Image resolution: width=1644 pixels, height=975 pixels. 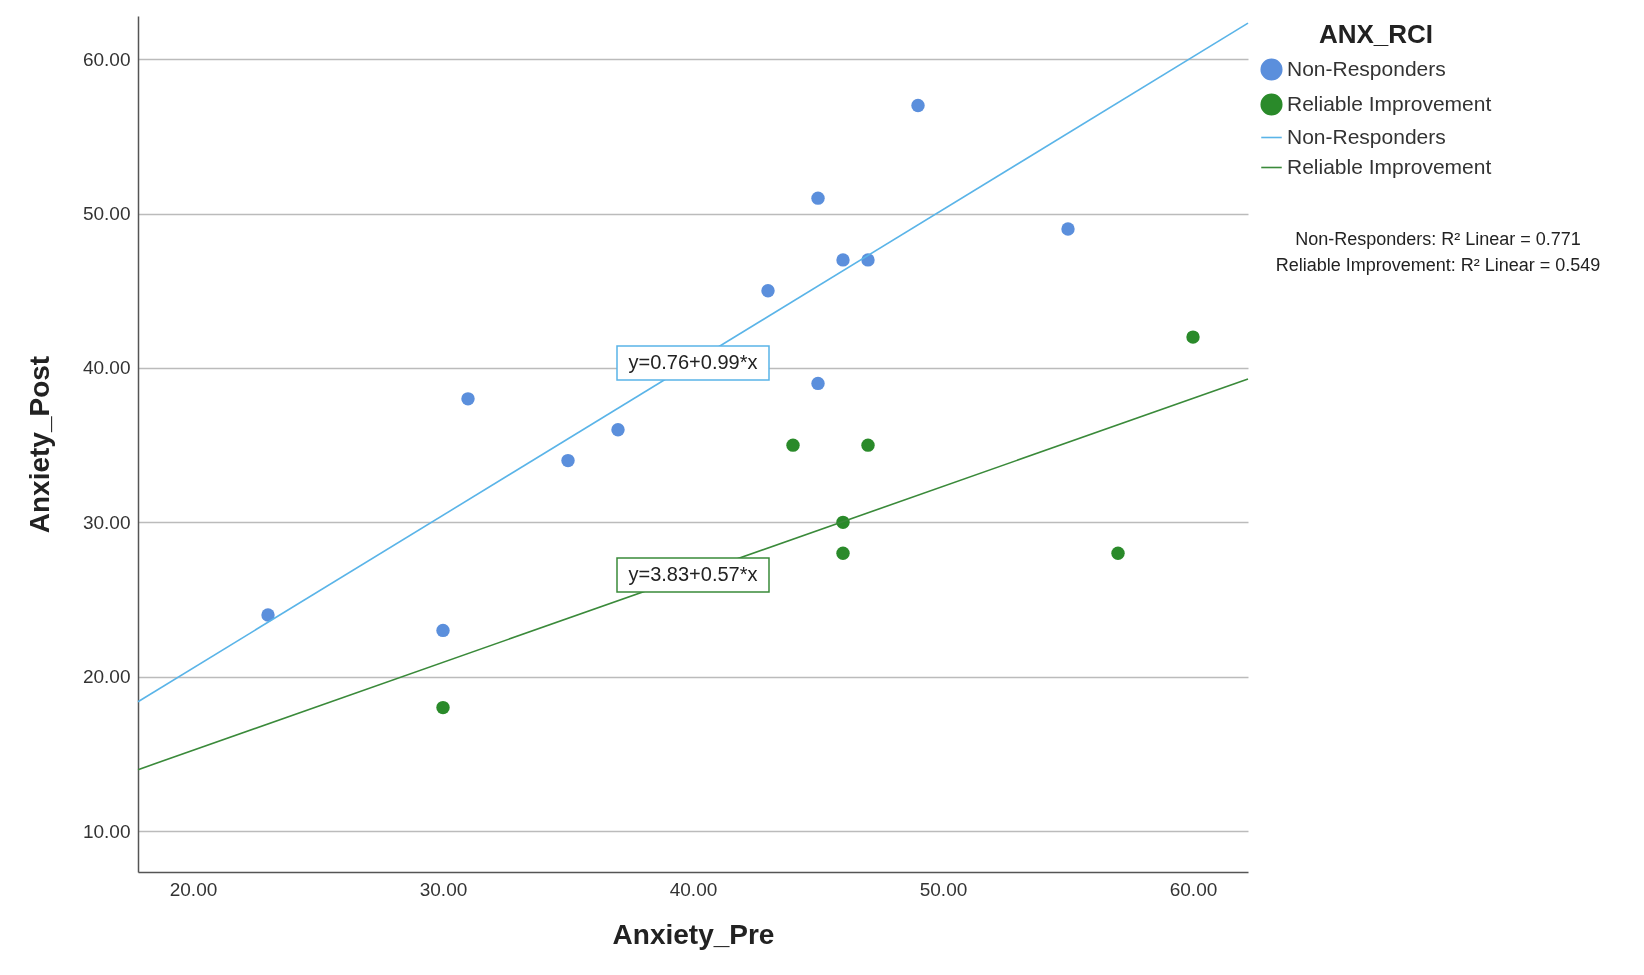 I want to click on text: Non-Responders: R² Linear = 0.771, so click(x=1438, y=239).